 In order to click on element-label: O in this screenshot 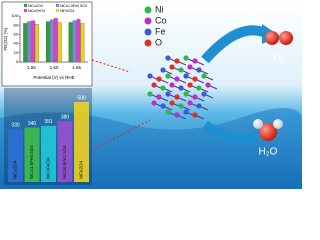, I will do `click(158, 42)`.